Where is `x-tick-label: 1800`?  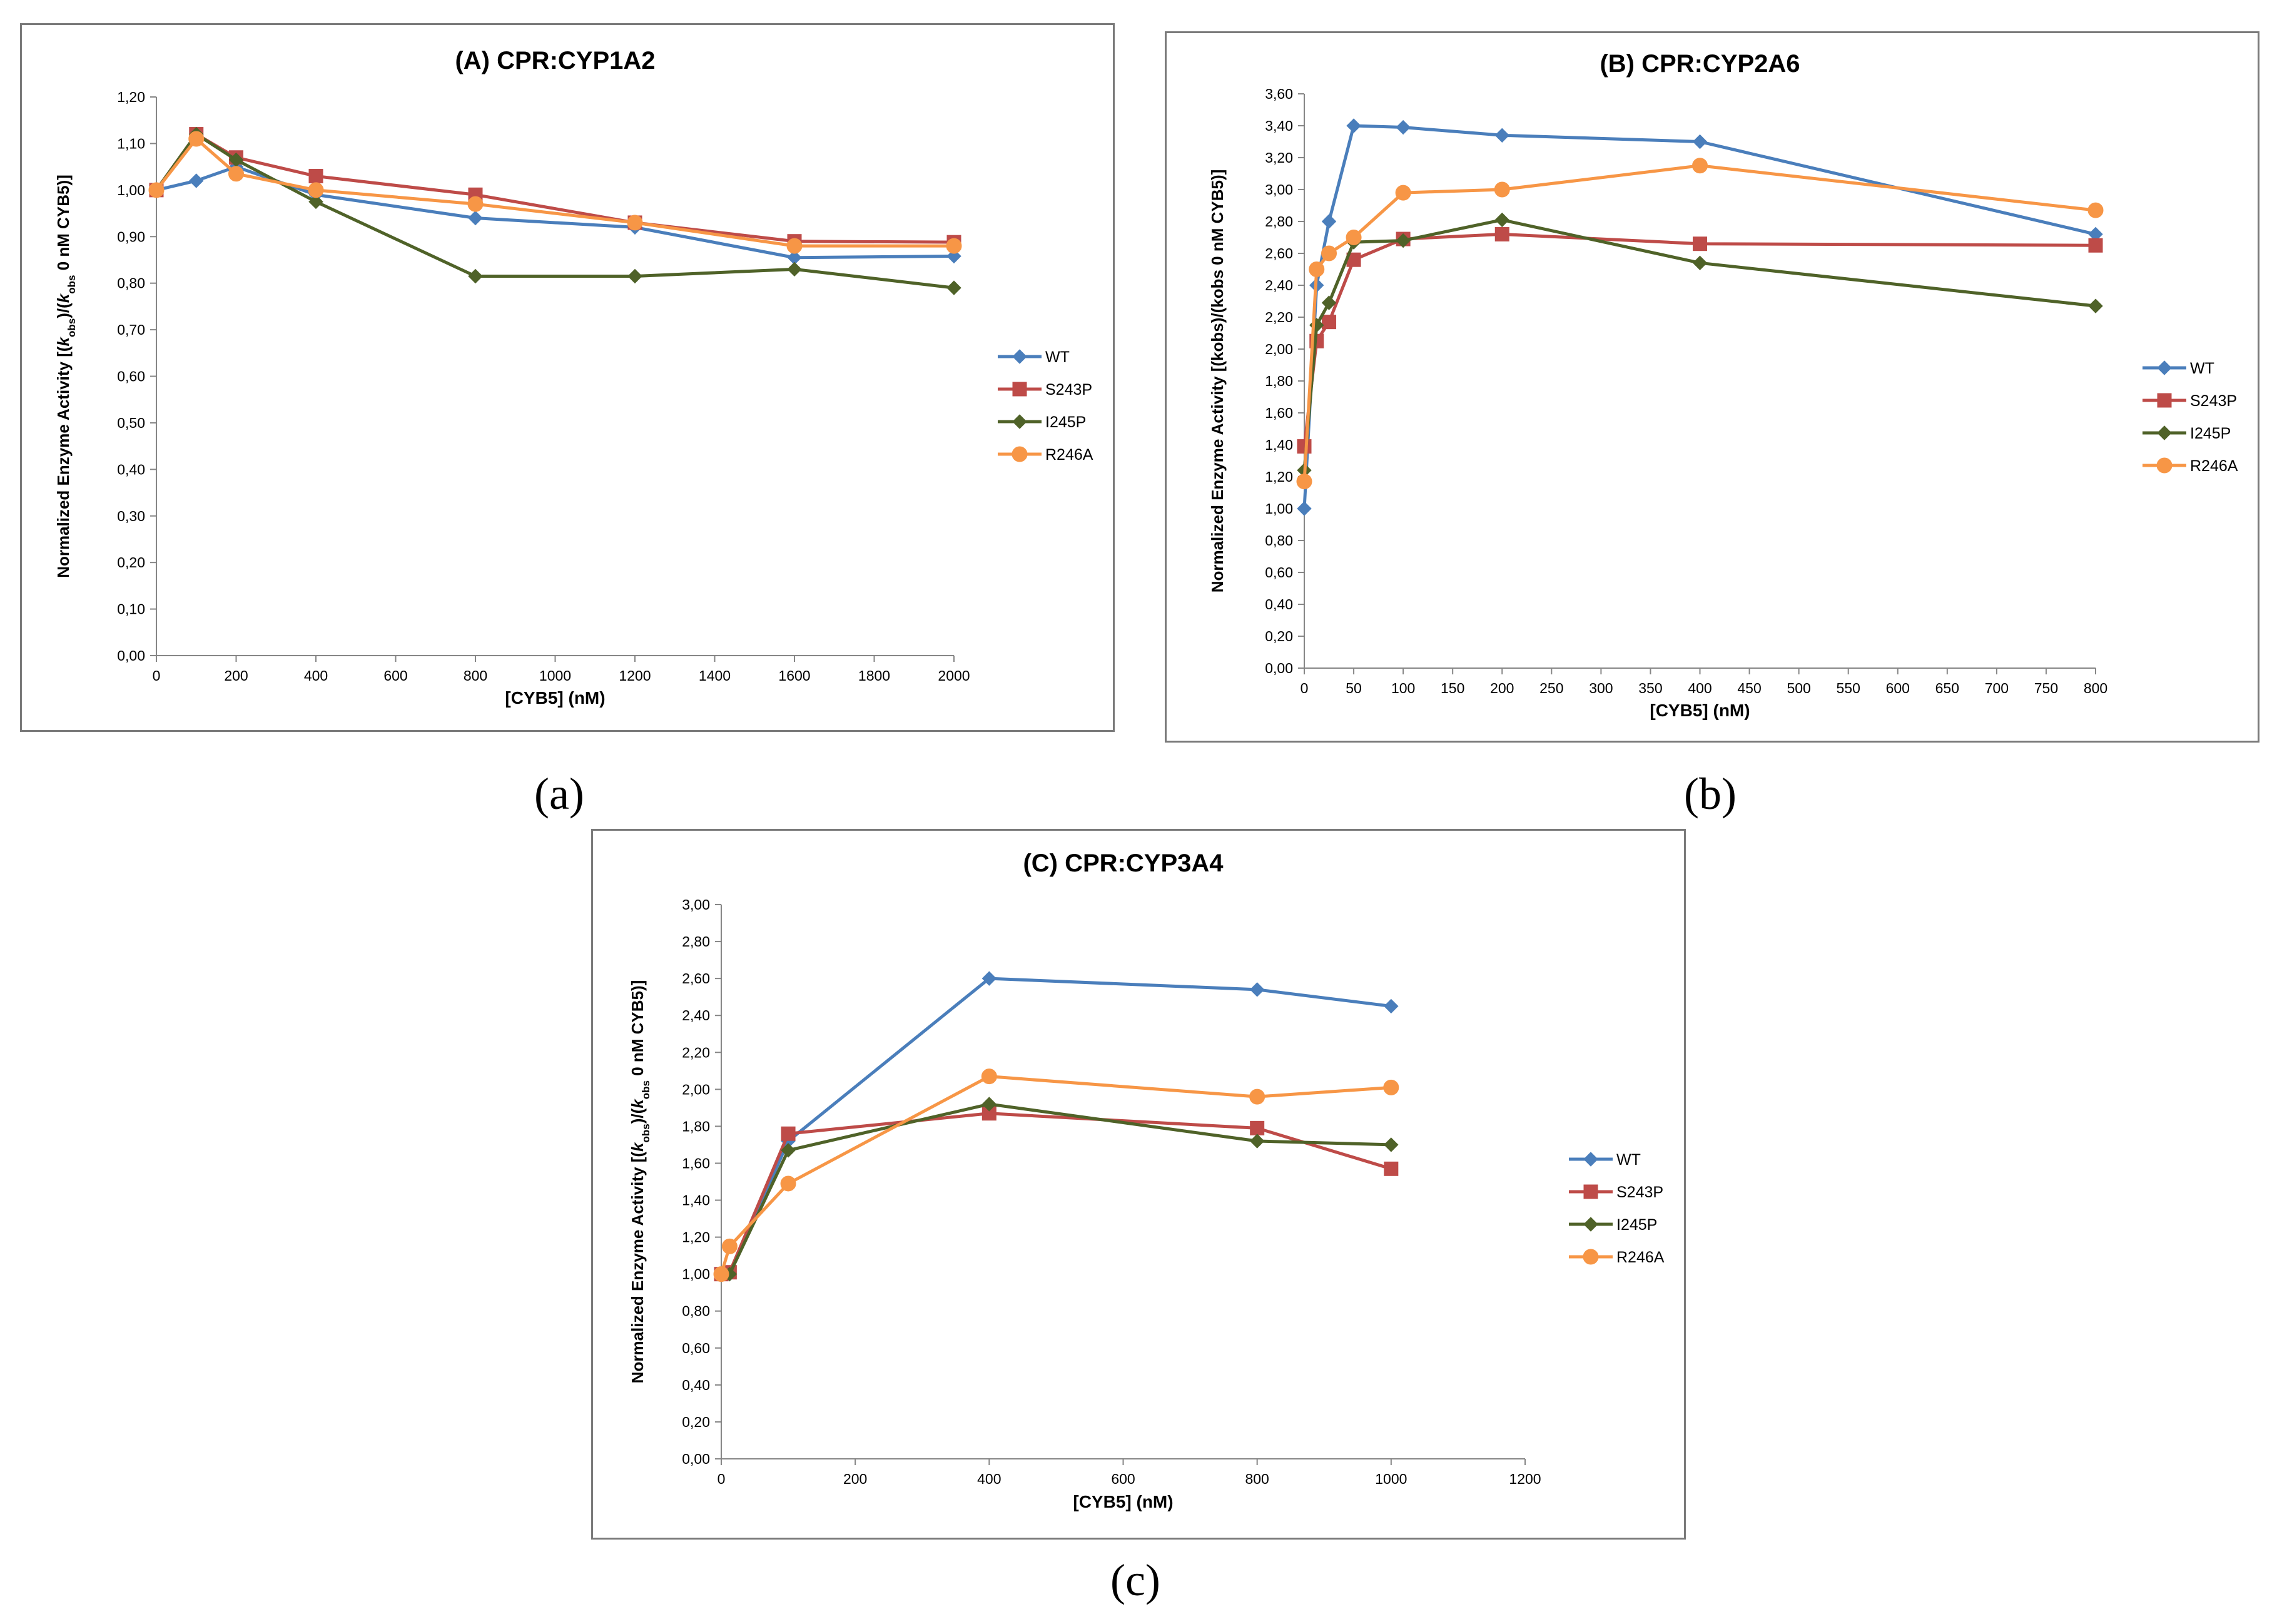 x-tick-label: 1800 is located at coordinates (874, 675).